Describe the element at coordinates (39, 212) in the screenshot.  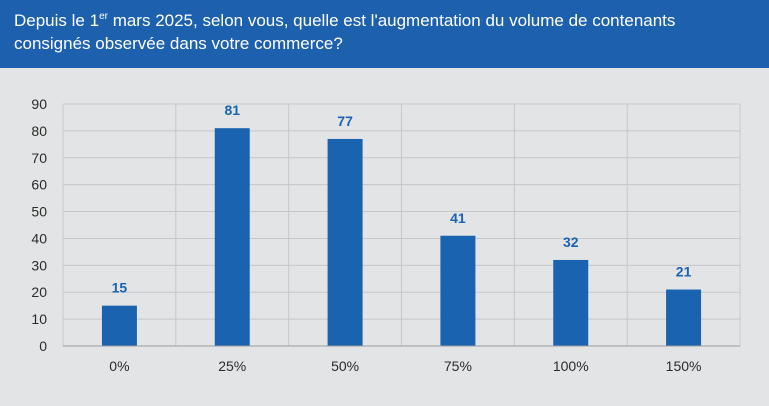
I see `y-tick-label: 50` at that location.